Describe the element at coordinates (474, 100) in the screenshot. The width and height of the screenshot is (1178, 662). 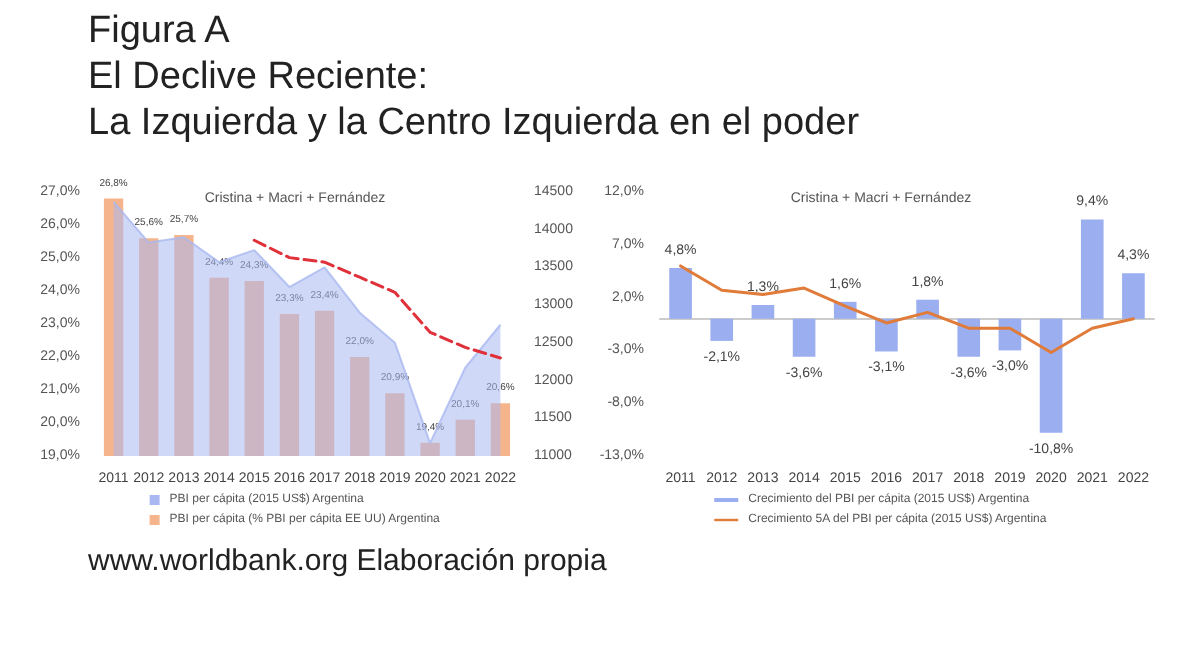
I see `chart-subtitle: El Declive Reciente: La Izquierda y la Centro Izquierda en el poder` at that location.